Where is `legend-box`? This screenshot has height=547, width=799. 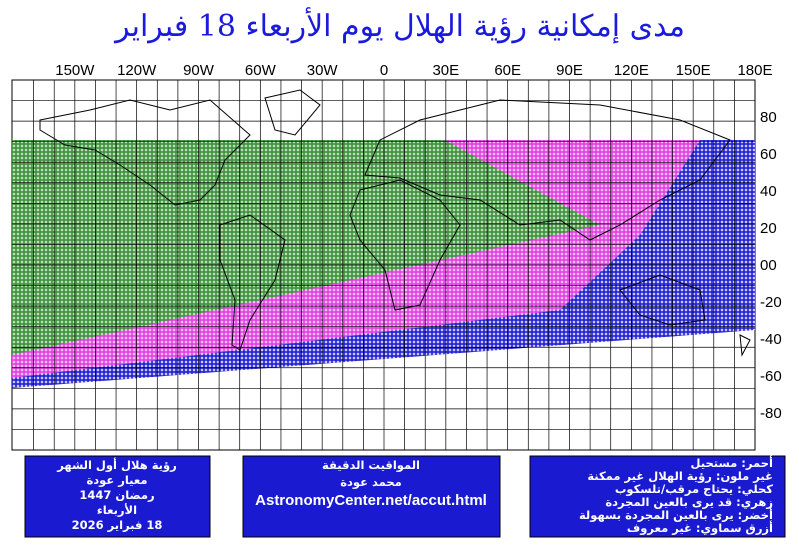
legend-box is located at coordinates (657, 496).